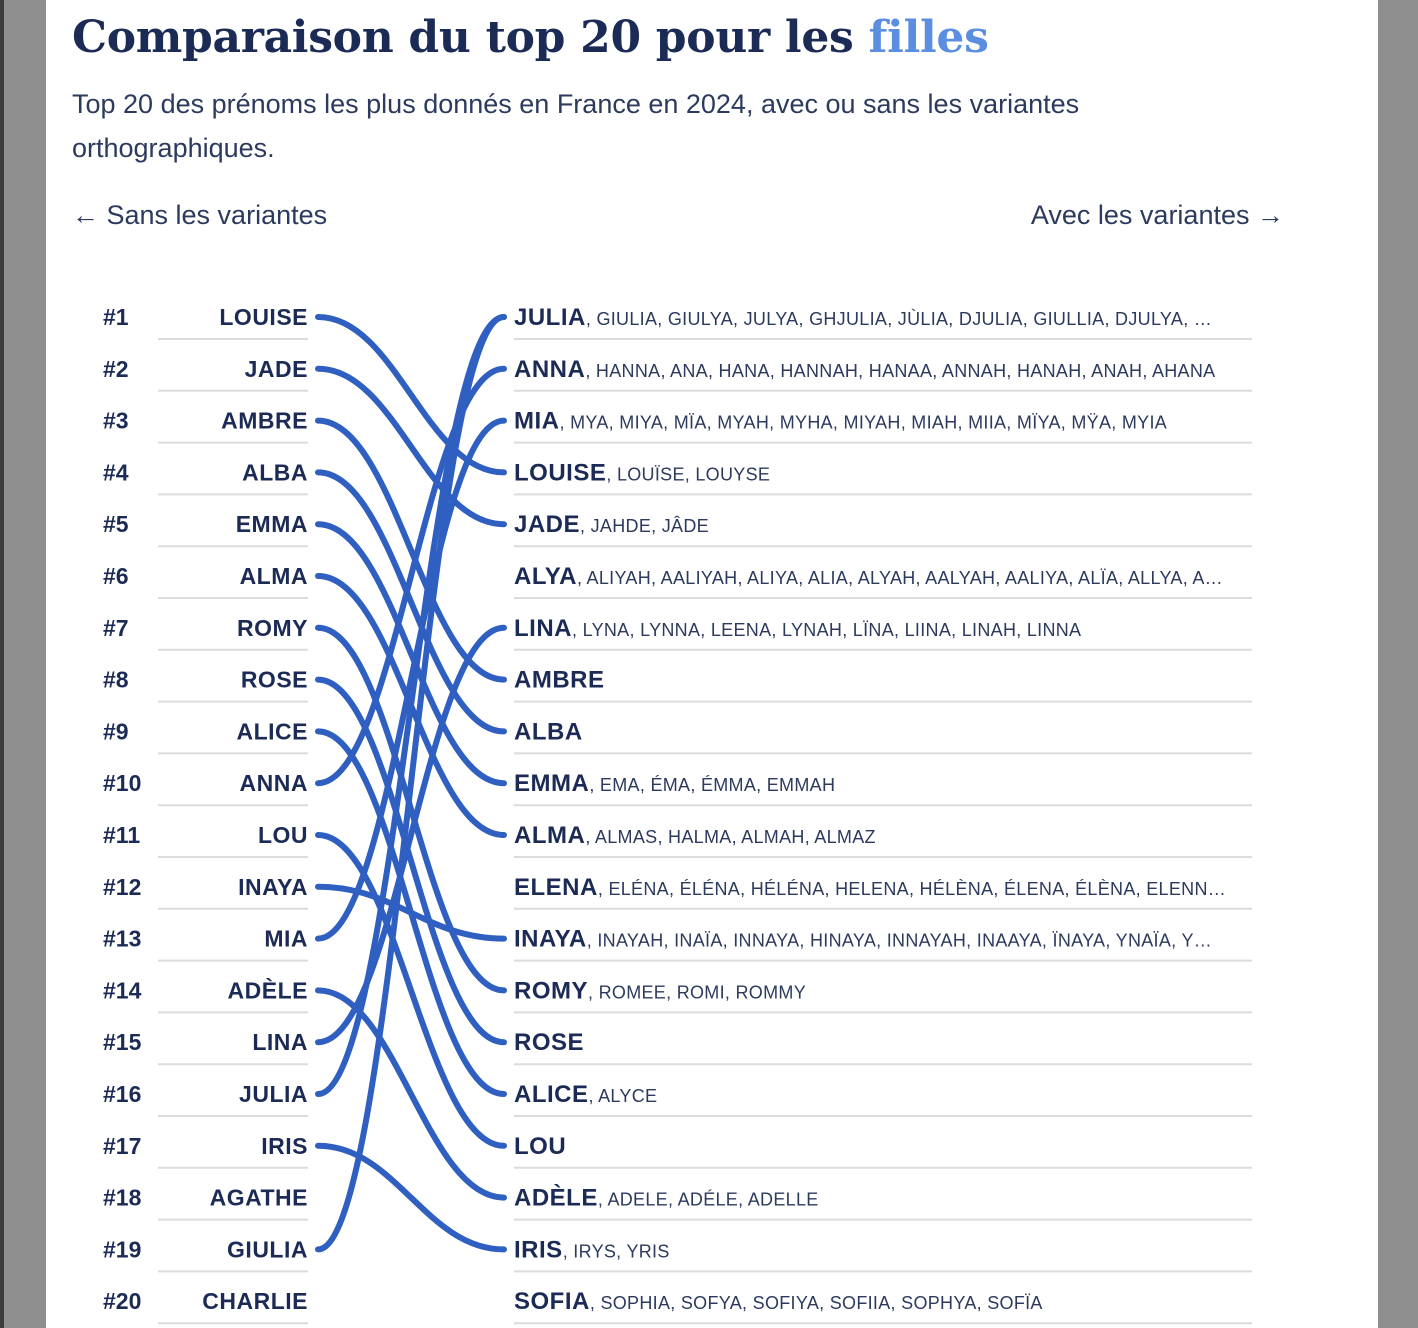 This screenshot has height=1328, width=1418. Describe the element at coordinates (122, 887) in the screenshot. I see `rank-label: #12` at that location.